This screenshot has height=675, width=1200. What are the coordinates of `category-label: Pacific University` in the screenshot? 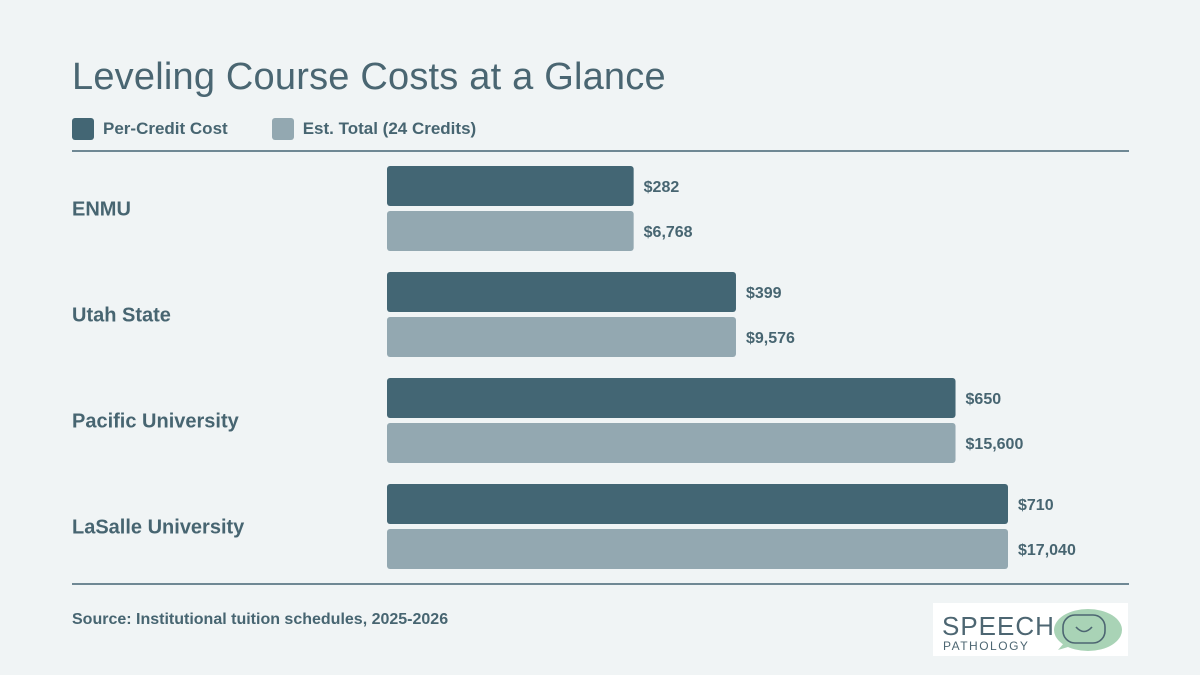 It's located at (156, 422).